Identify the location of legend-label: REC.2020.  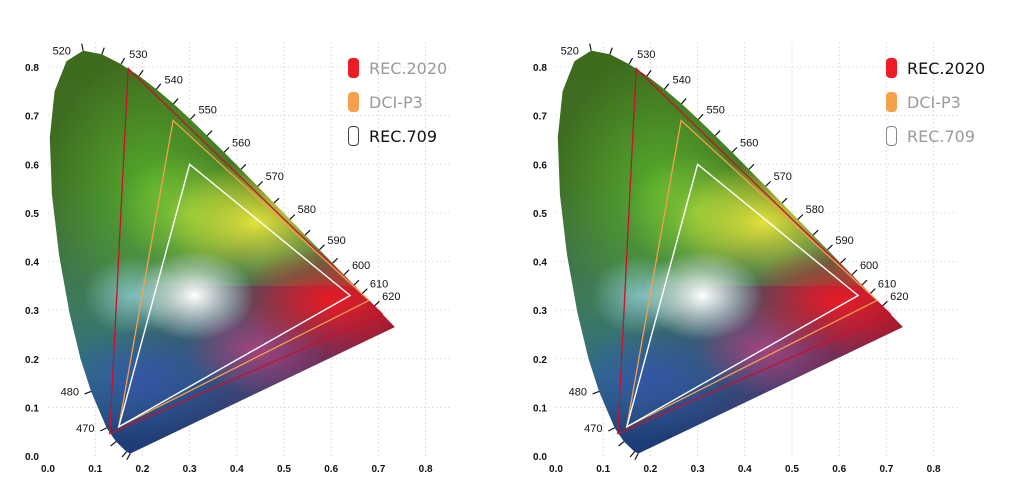
(408, 68).